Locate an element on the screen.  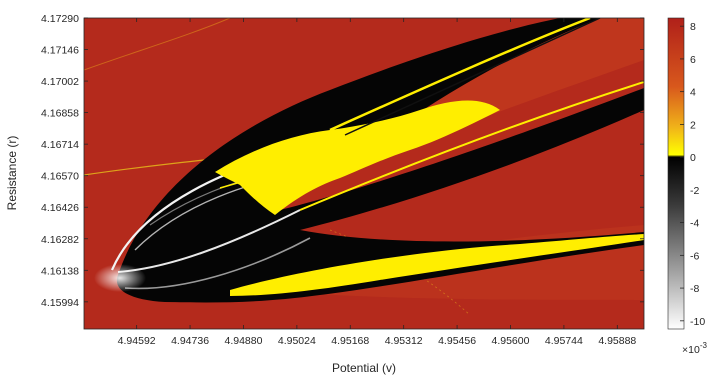
x-axis-label: Potential (v) is located at coordinates (364, 368).